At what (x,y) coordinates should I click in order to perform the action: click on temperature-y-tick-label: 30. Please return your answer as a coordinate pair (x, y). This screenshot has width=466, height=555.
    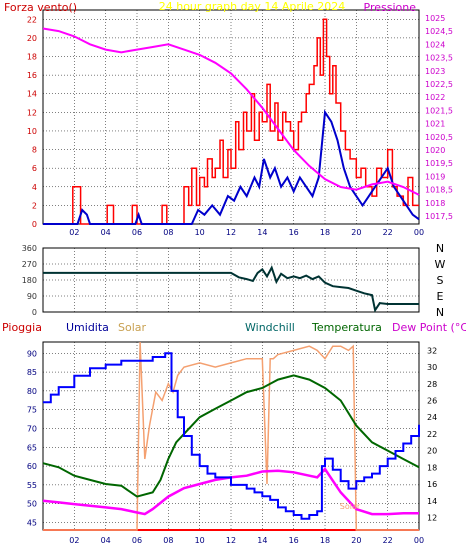
    Looking at the image, I should click on (432, 367).